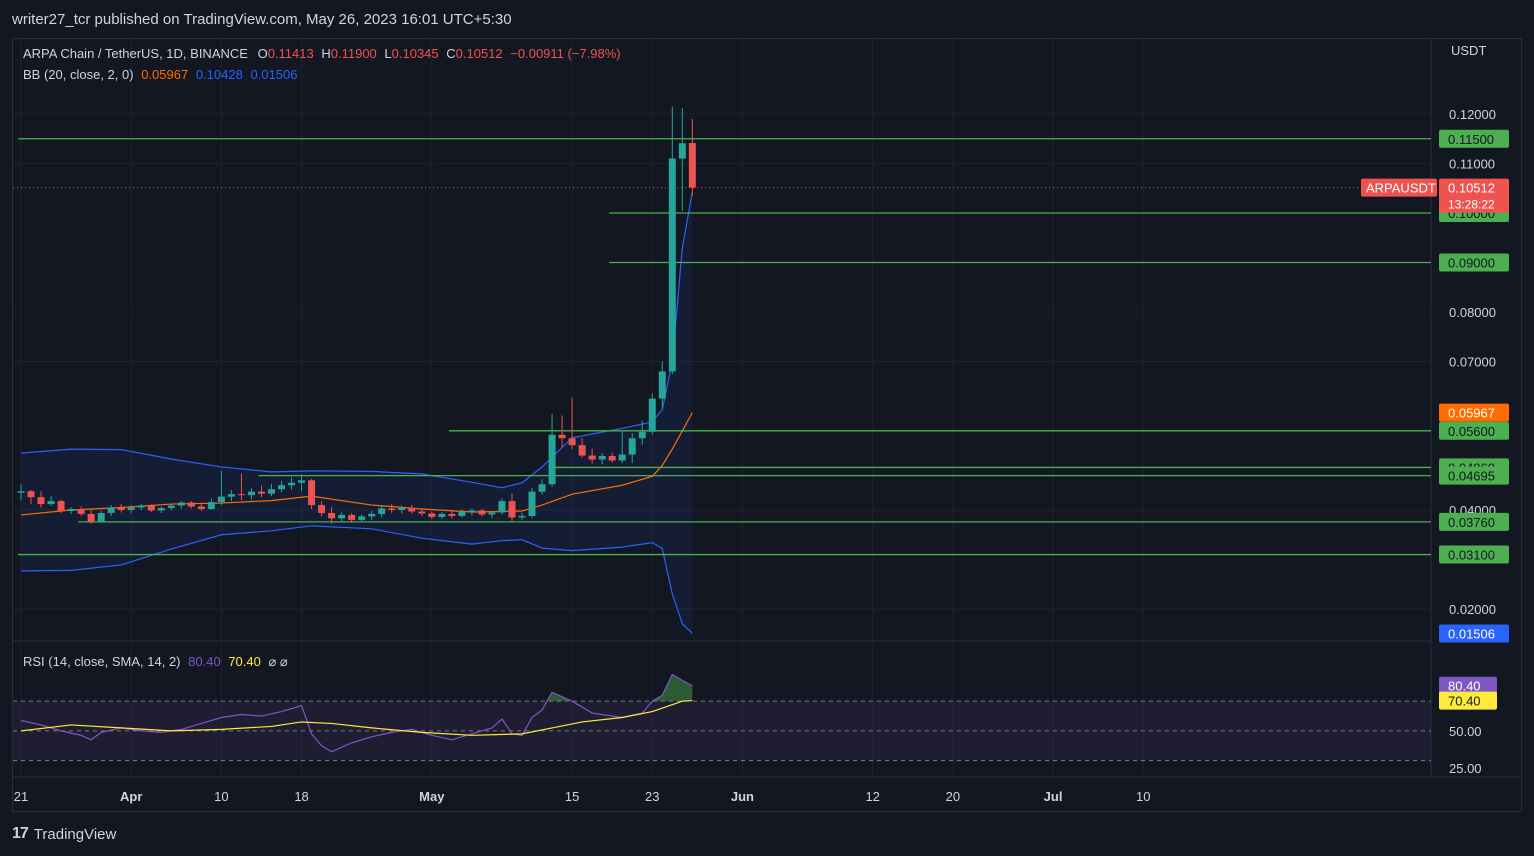  Describe the element at coordinates (1465, 768) in the screenshot. I see `rsi-tick-0: 25.00` at that location.